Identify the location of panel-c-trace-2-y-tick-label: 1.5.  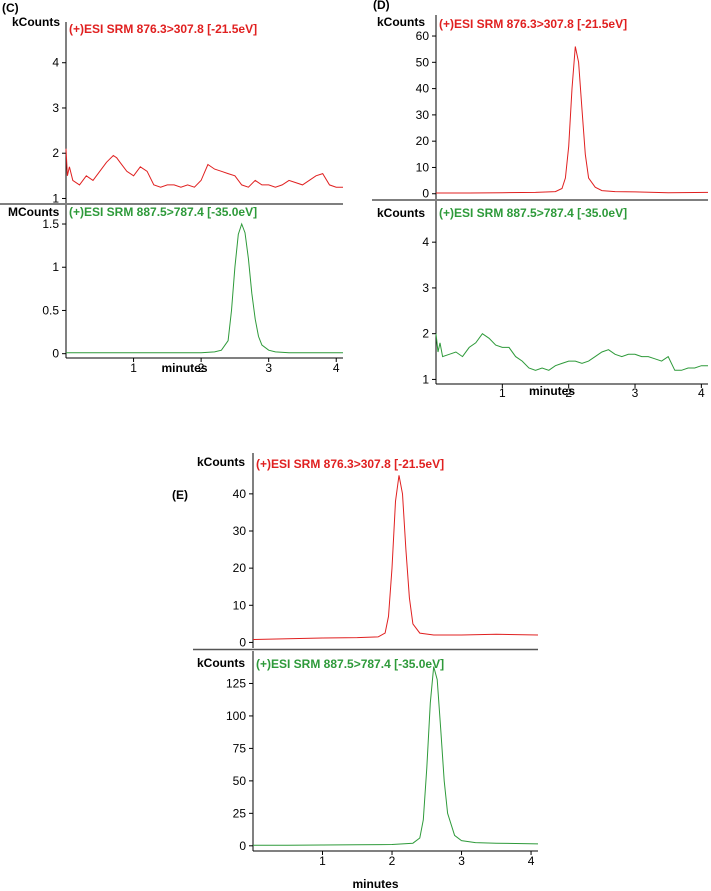
(50, 224).